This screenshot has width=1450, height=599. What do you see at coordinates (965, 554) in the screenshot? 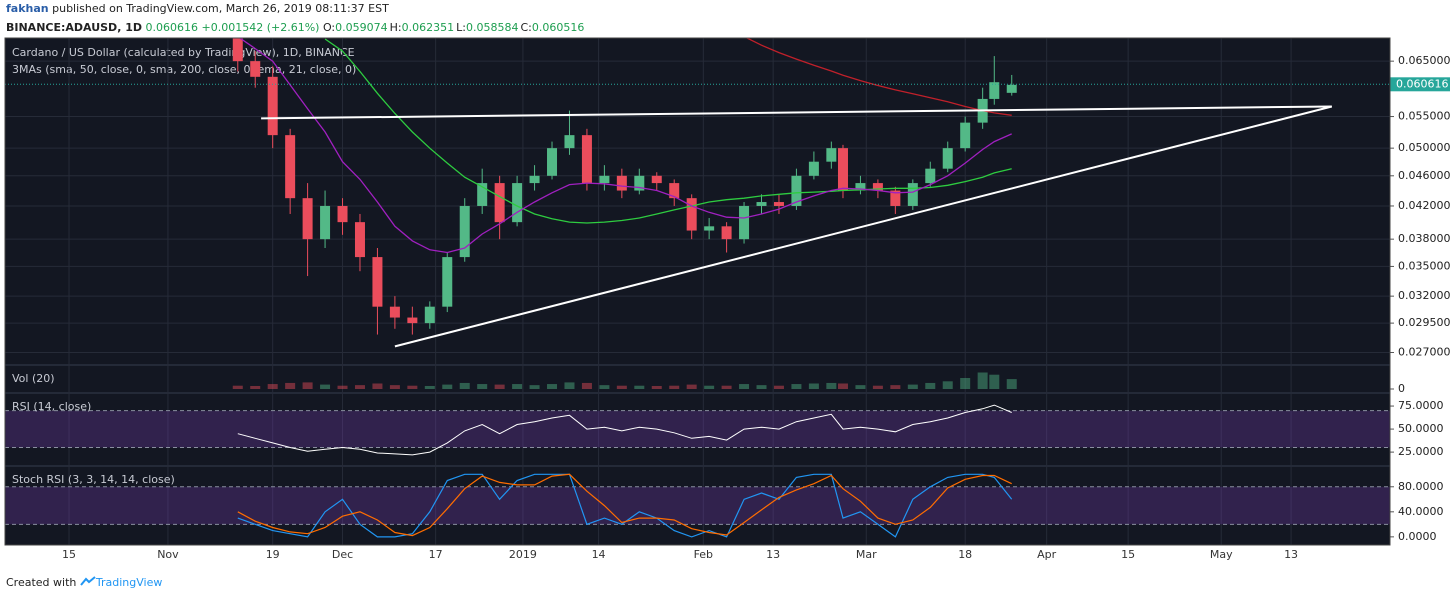
I see `x-tick-label: 18` at bounding box center [965, 554].